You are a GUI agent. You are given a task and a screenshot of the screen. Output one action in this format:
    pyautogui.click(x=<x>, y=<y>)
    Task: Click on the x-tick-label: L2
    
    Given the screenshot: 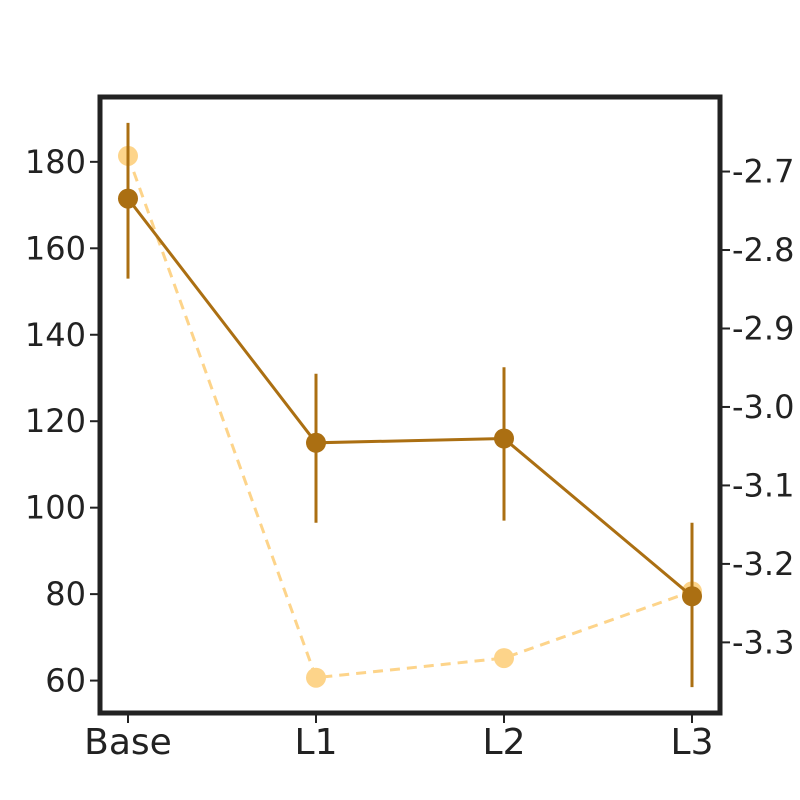 What is the action you would take?
    pyautogui.click(x=504, y=742)
    